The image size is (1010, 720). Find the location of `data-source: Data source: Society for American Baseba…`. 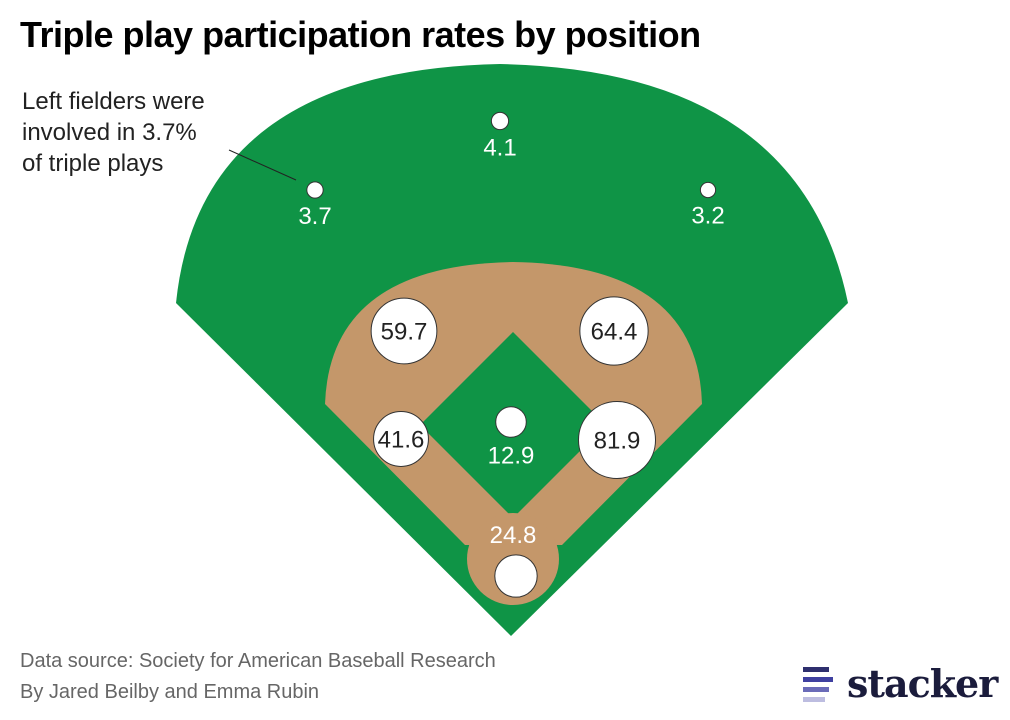

data-source: Data source: Society for American Baseba… is located at coordinates (258, 661).